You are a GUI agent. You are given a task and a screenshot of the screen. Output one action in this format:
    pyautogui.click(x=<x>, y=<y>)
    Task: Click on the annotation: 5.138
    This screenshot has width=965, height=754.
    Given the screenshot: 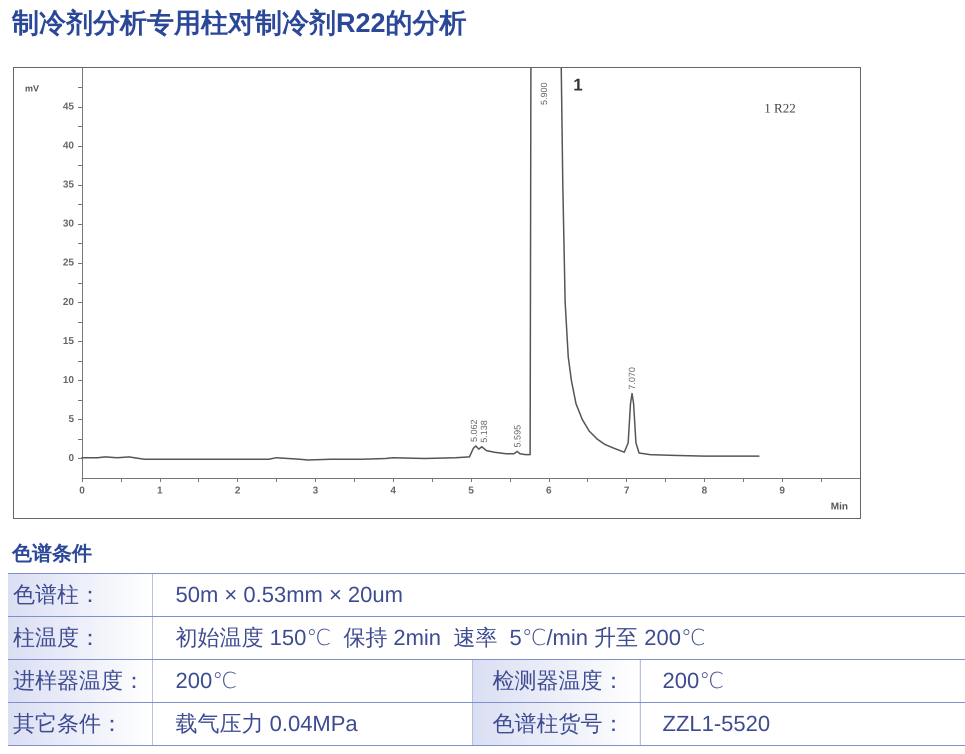 What is the action you would take?
    pyautogui.click(x=483, y=431)
    